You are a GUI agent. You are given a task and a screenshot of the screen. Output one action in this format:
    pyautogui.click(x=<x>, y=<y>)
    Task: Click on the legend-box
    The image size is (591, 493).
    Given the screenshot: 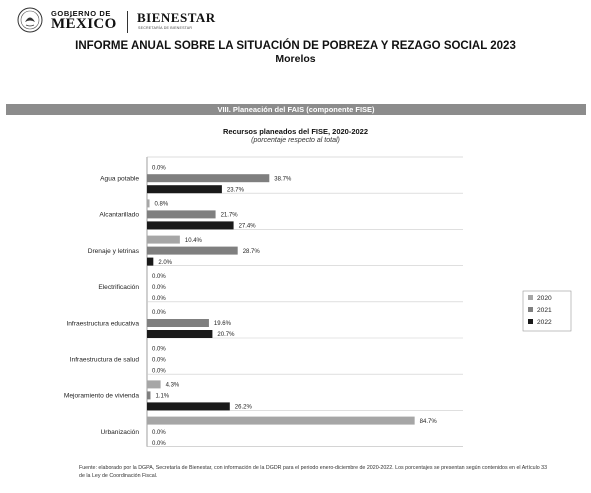 What is the action you would take?
    pyautogui.click(x=547, y=311)
    